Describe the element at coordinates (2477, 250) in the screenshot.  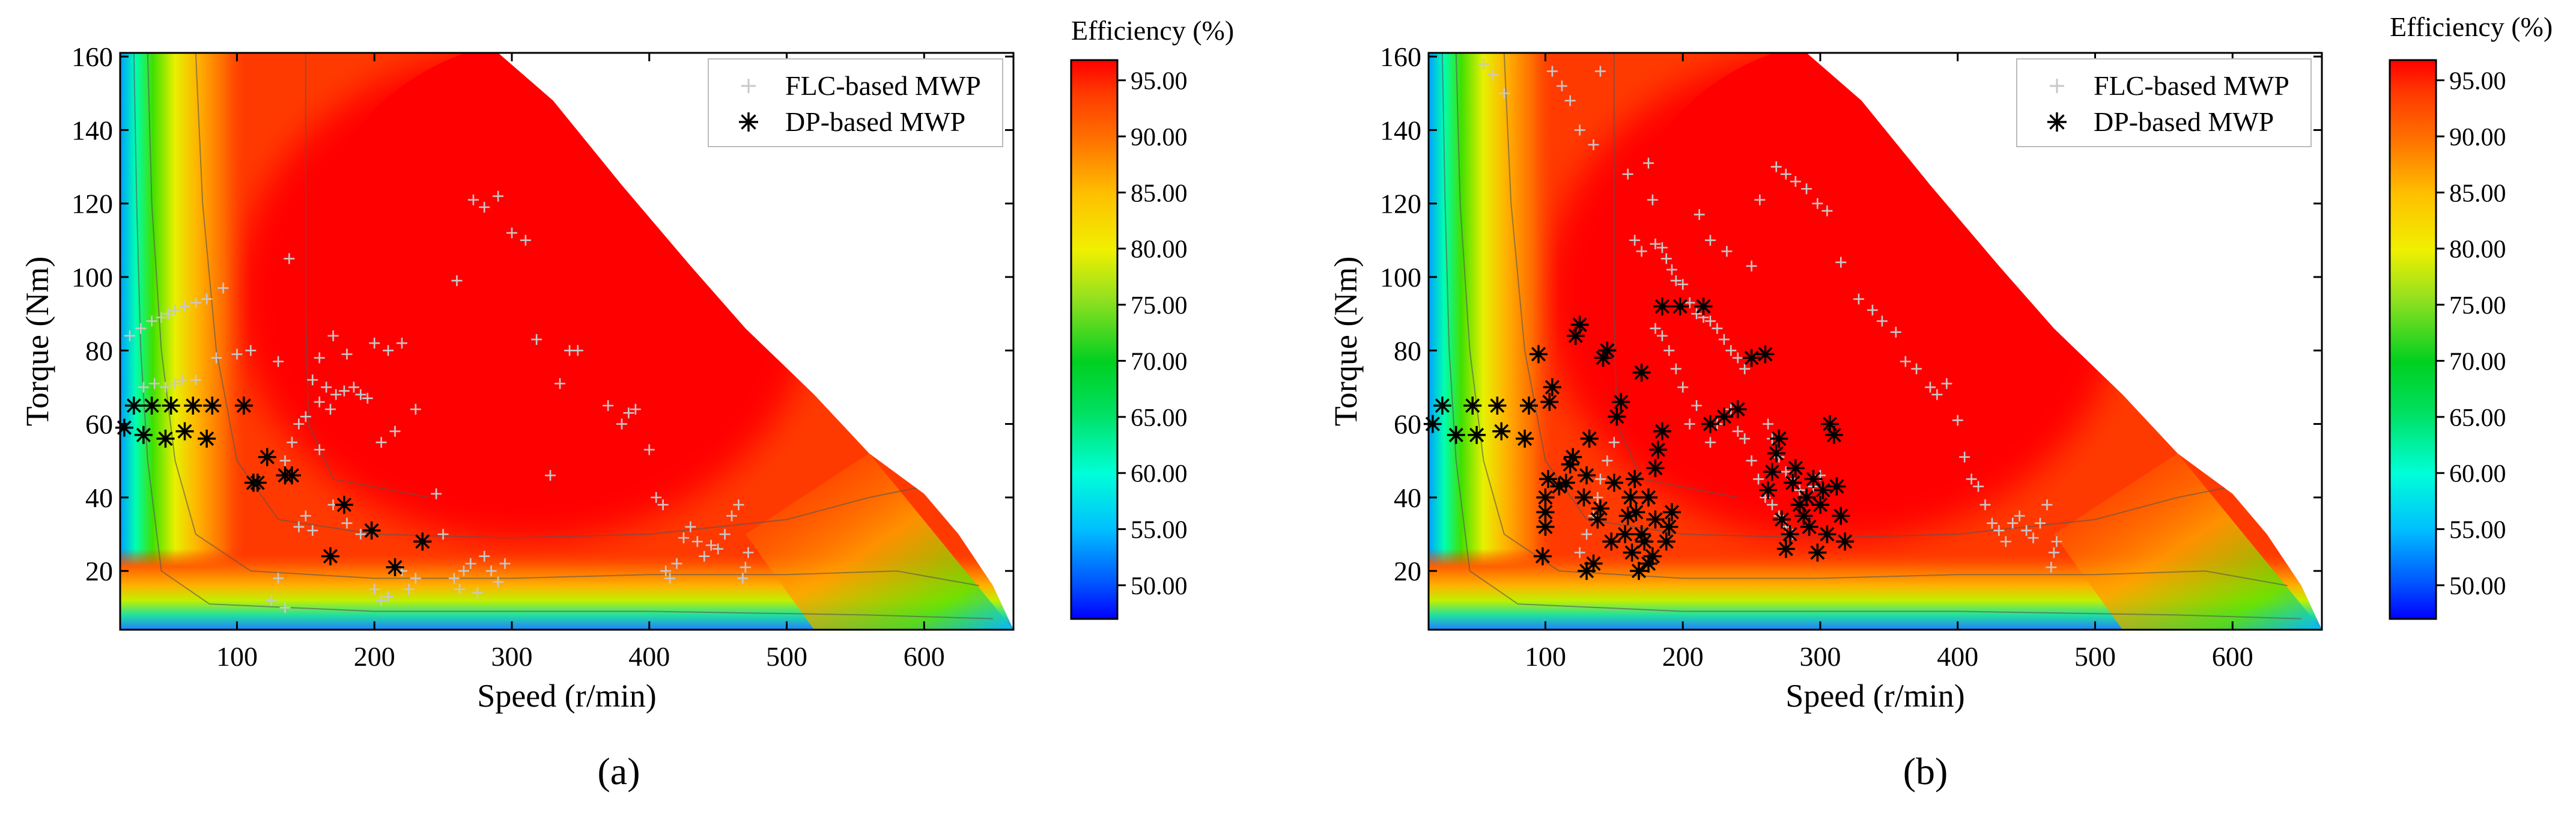
I see `colorbar-tick-label: 80.00` at that location.